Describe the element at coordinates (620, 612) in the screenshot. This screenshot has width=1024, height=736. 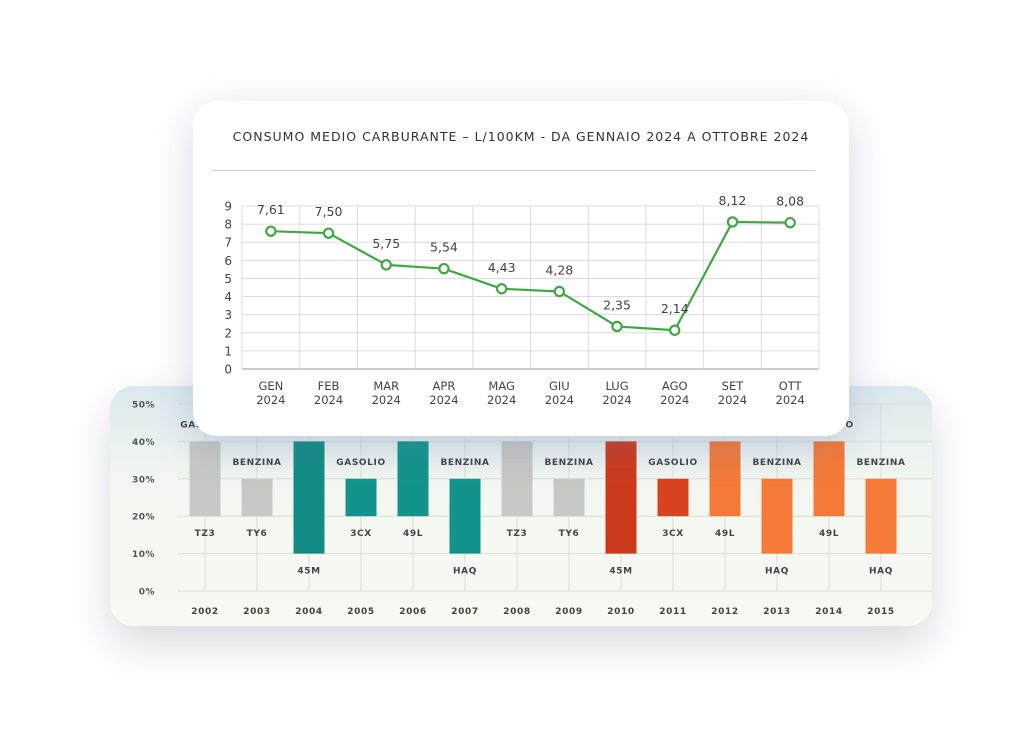
I see `bar-x-tick-label: 2010` at that location.